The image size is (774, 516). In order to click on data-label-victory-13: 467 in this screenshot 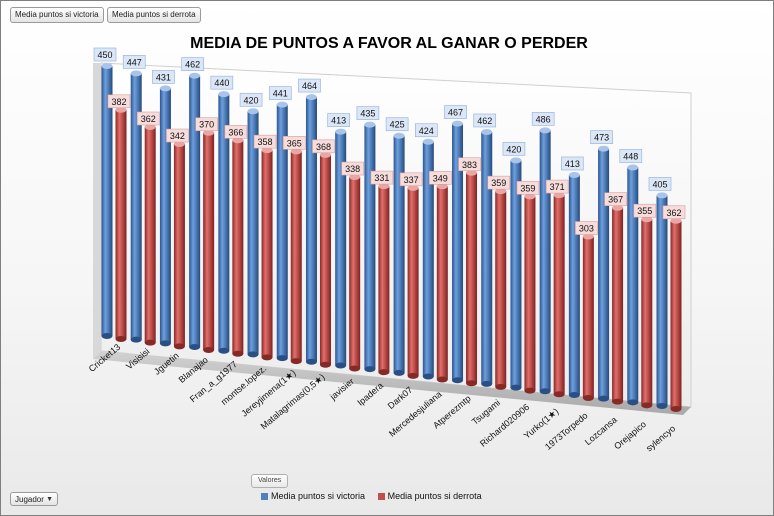, I will do `click(455, 112)`.